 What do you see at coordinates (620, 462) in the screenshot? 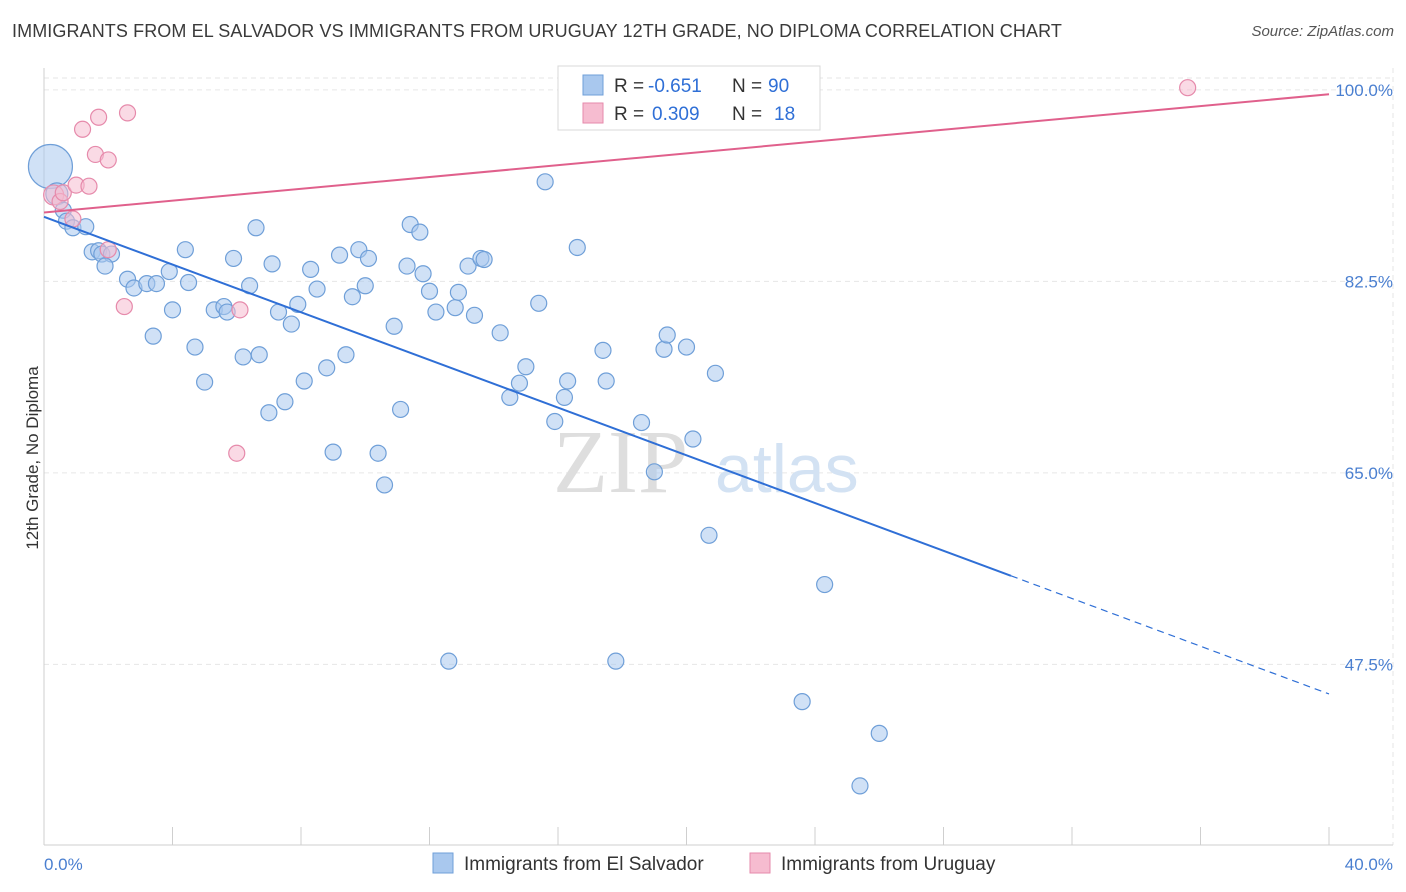
I see `watermark-zip: ZIP` at bounding box center [620, 462].